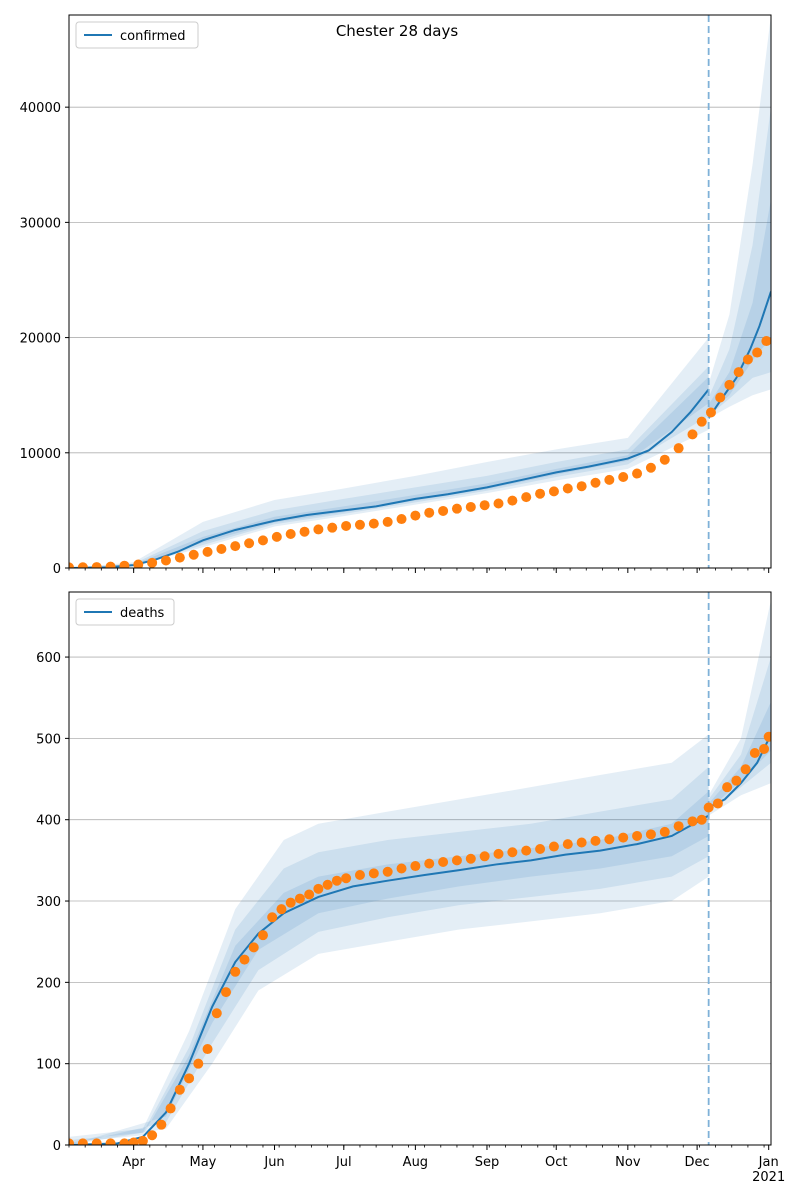  Describe the element at coordinates (697, 1162) in the screenshot. I see `x-month-label: Dec` at that location.